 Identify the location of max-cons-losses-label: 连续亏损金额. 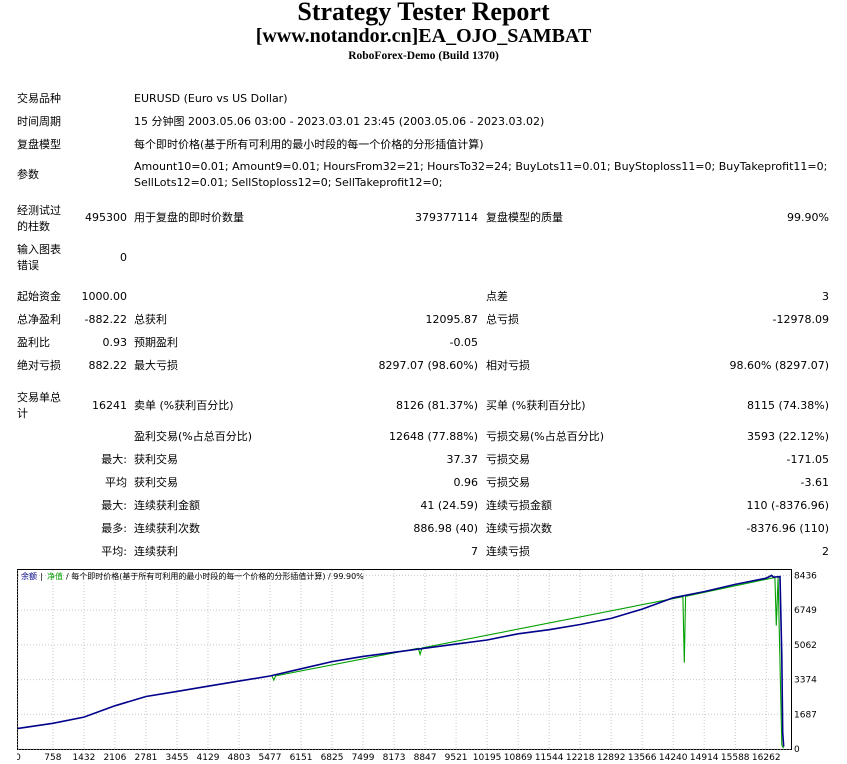
(519, 505).